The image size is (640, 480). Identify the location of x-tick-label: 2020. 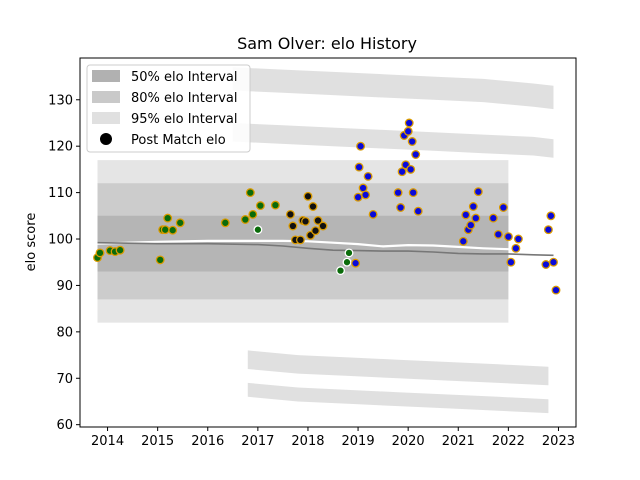
(408, 441).